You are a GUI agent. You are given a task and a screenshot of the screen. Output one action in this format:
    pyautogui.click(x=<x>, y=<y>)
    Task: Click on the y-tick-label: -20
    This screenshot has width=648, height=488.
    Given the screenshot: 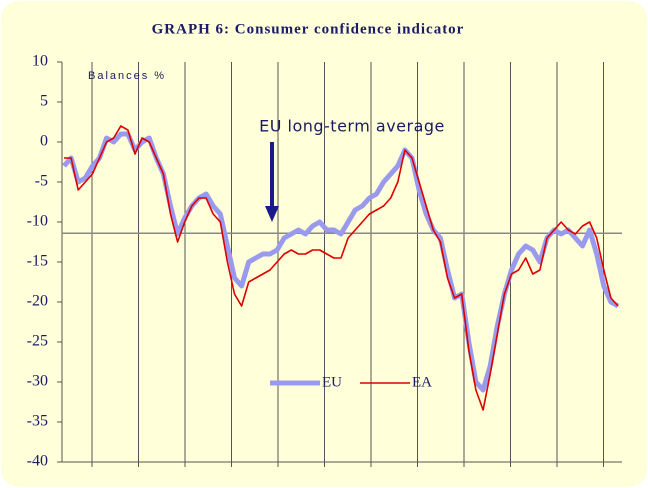 What is the action you would take?
    pyautogui.click(x=37, y=301)
    